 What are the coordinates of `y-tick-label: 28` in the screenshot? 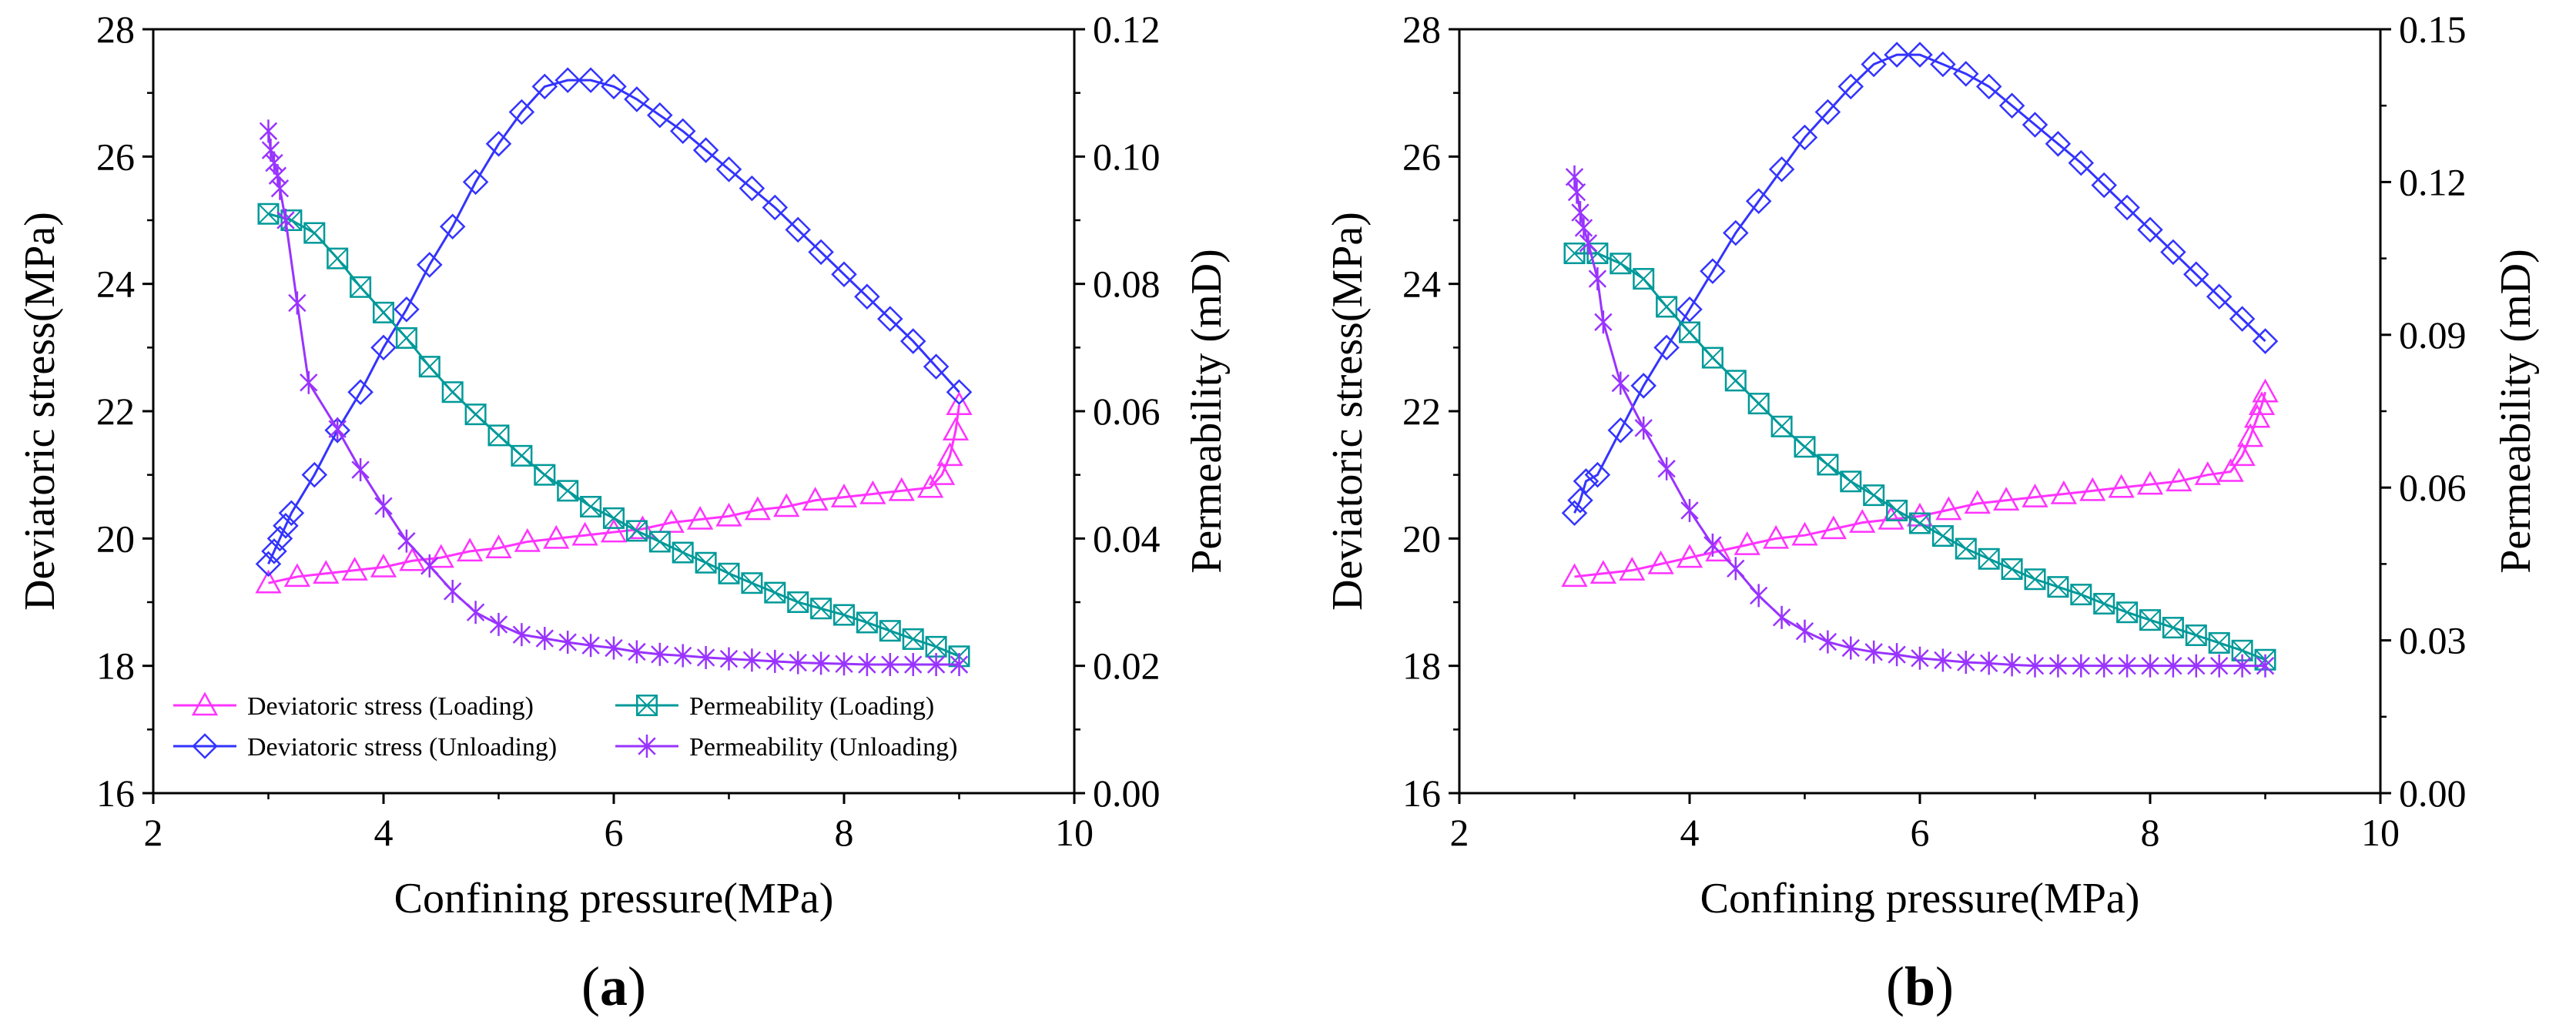 It's located at (116, 30).